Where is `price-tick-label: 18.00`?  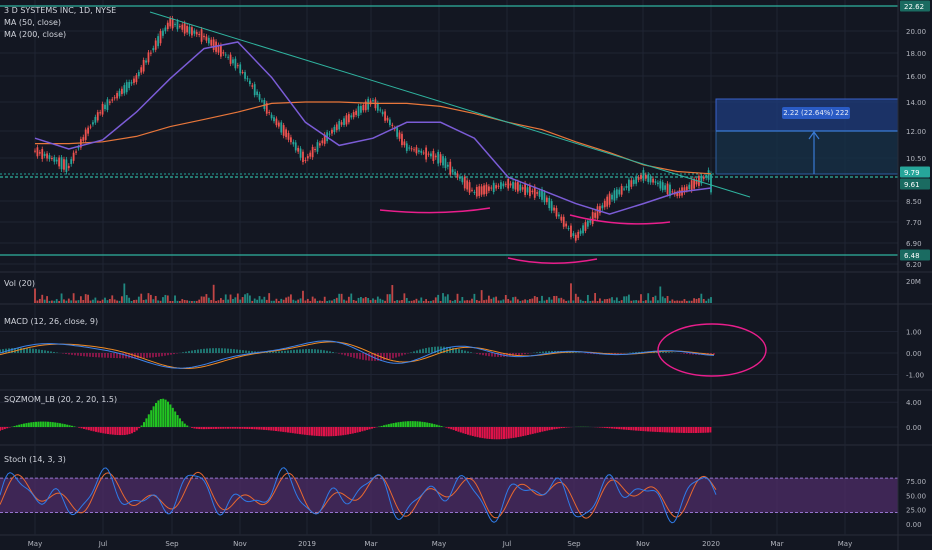
price-tick-label: 18.00 is located at coordinates (916, 54).